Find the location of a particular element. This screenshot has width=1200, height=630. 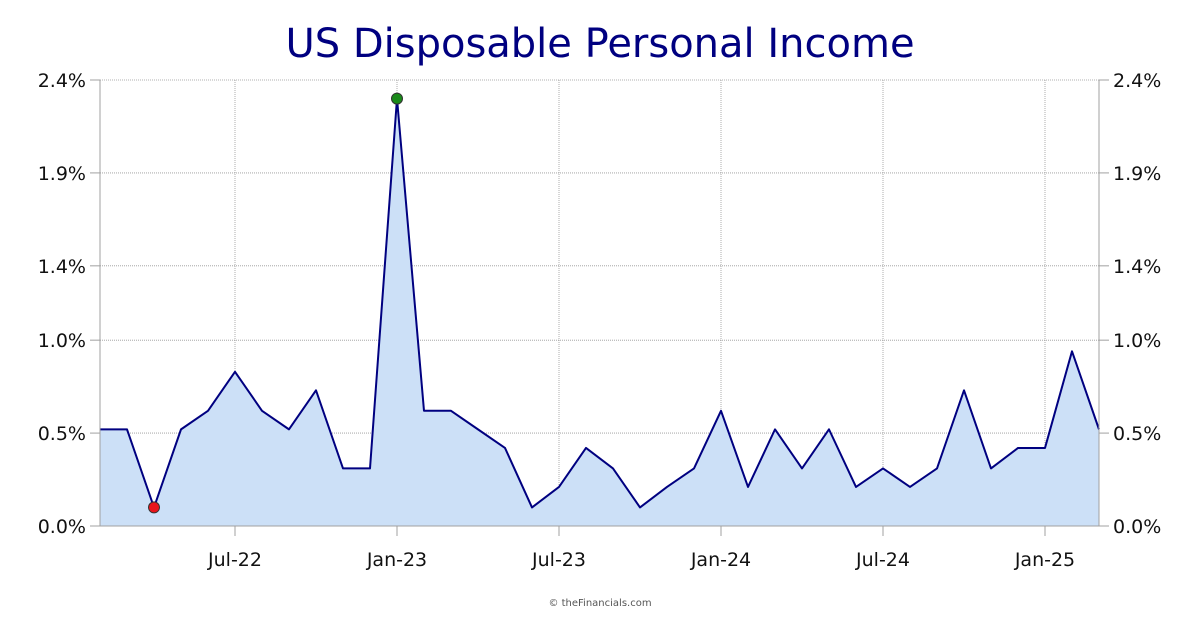

min-point-marker is located at coordinates (154, 507).